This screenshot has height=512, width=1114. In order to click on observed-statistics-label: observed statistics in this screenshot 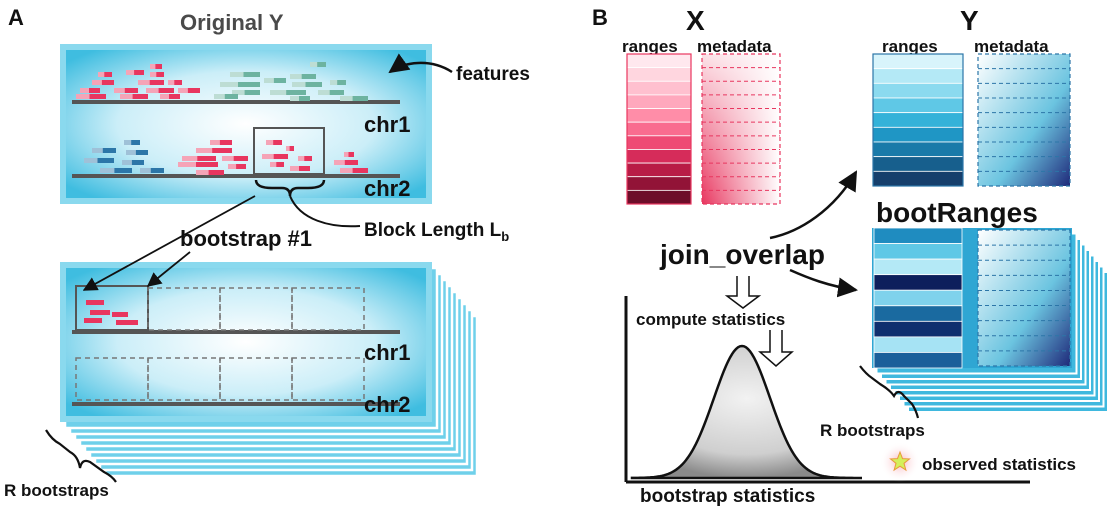, I will do `click(999, 464)`.